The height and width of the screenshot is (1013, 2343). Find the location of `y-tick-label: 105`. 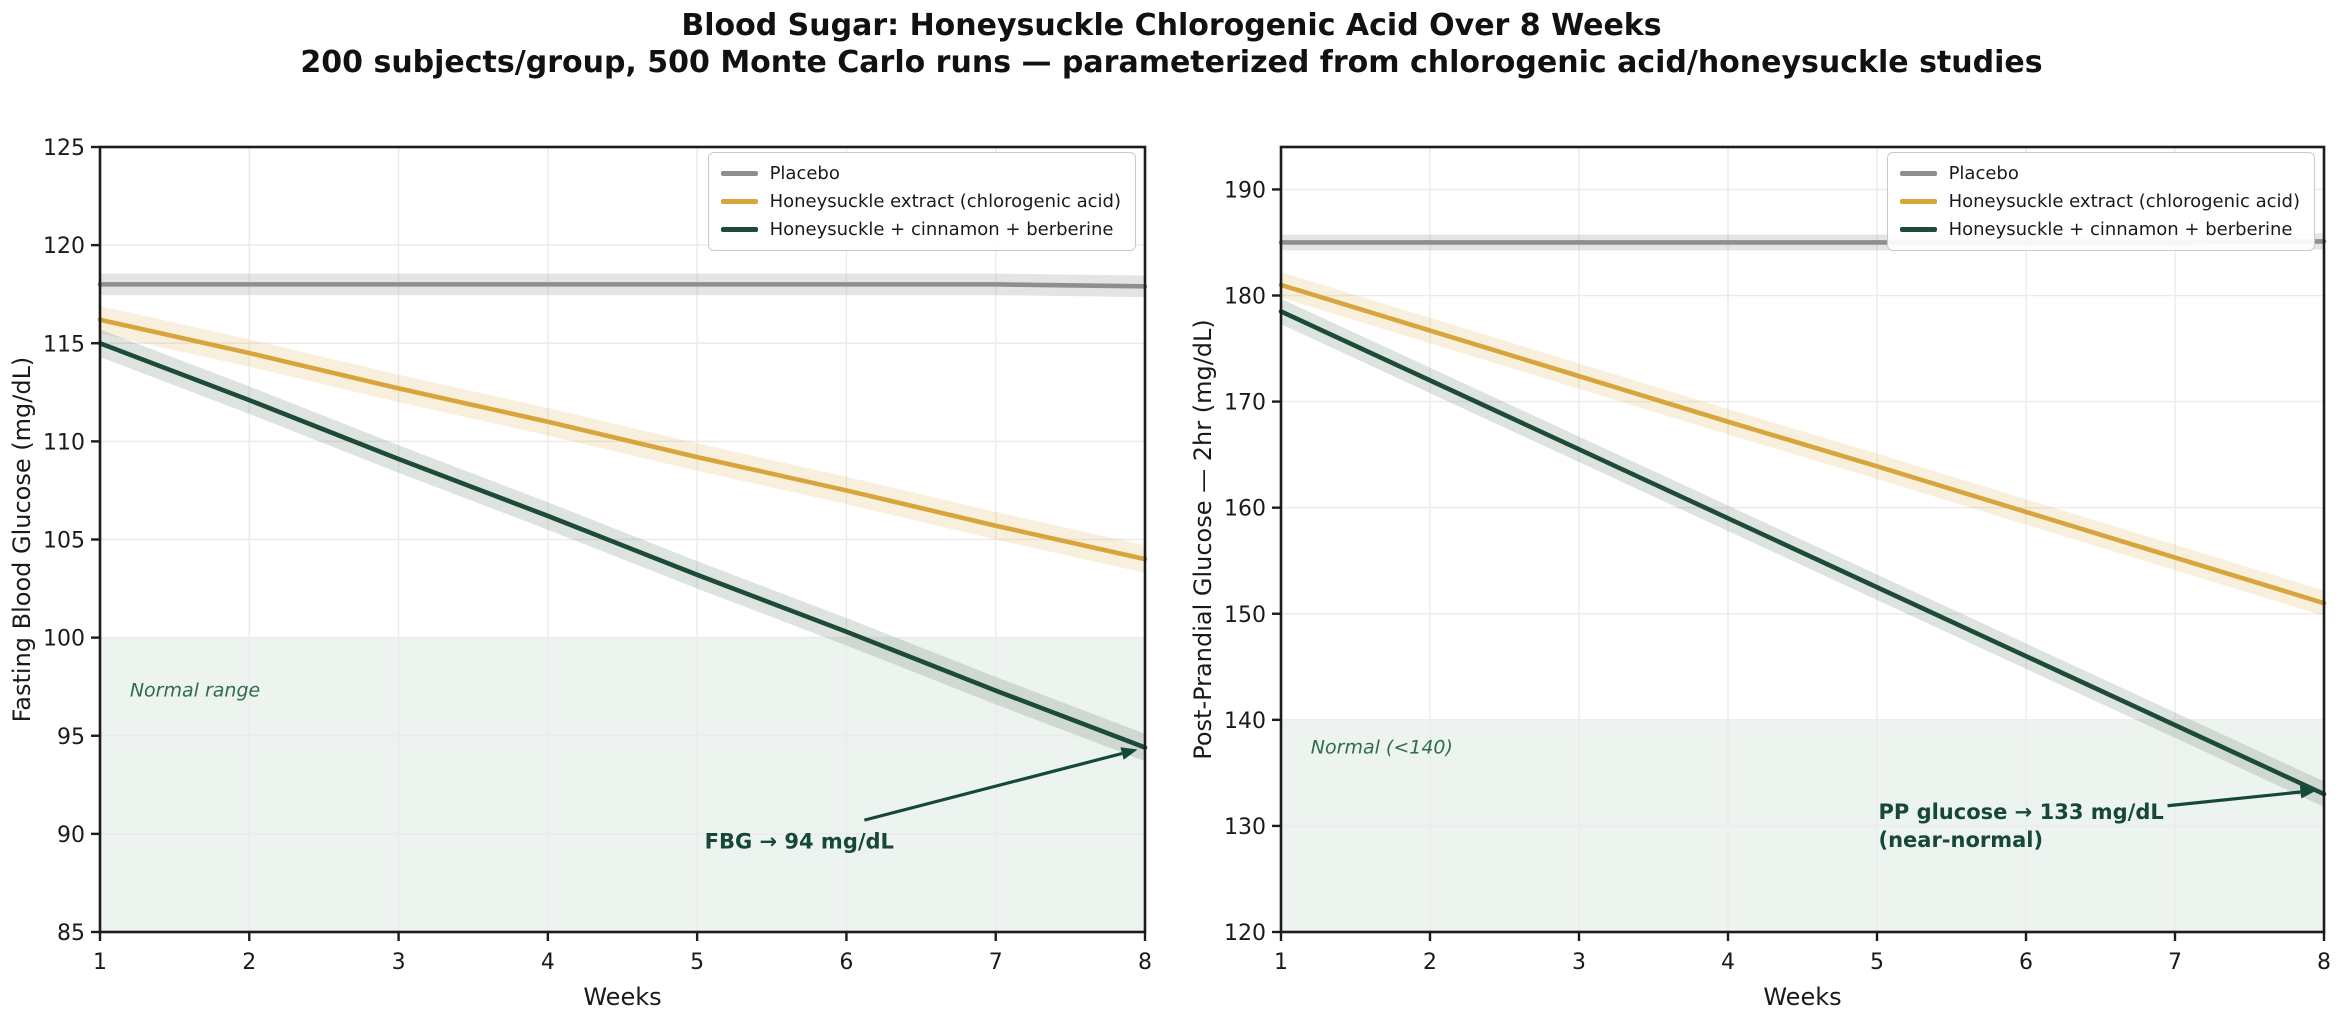

y-tick-label: 105 is located at coordinates (64, 541).